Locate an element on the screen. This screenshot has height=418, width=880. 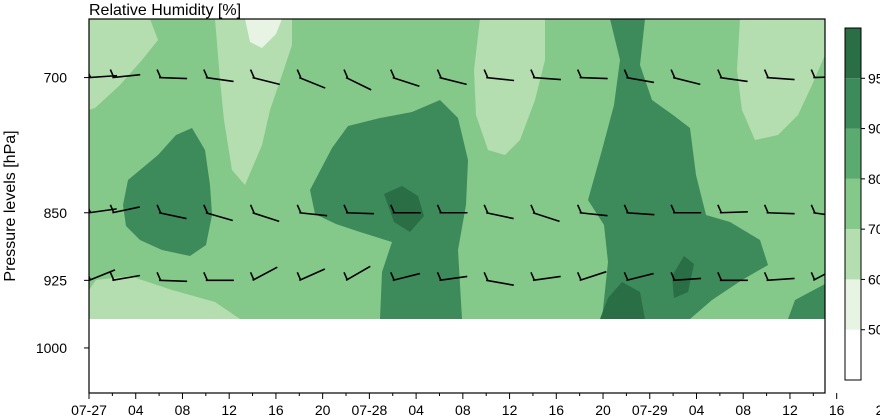
y-axis: 700 850 925 1000 is located at coordinates (62, 213).